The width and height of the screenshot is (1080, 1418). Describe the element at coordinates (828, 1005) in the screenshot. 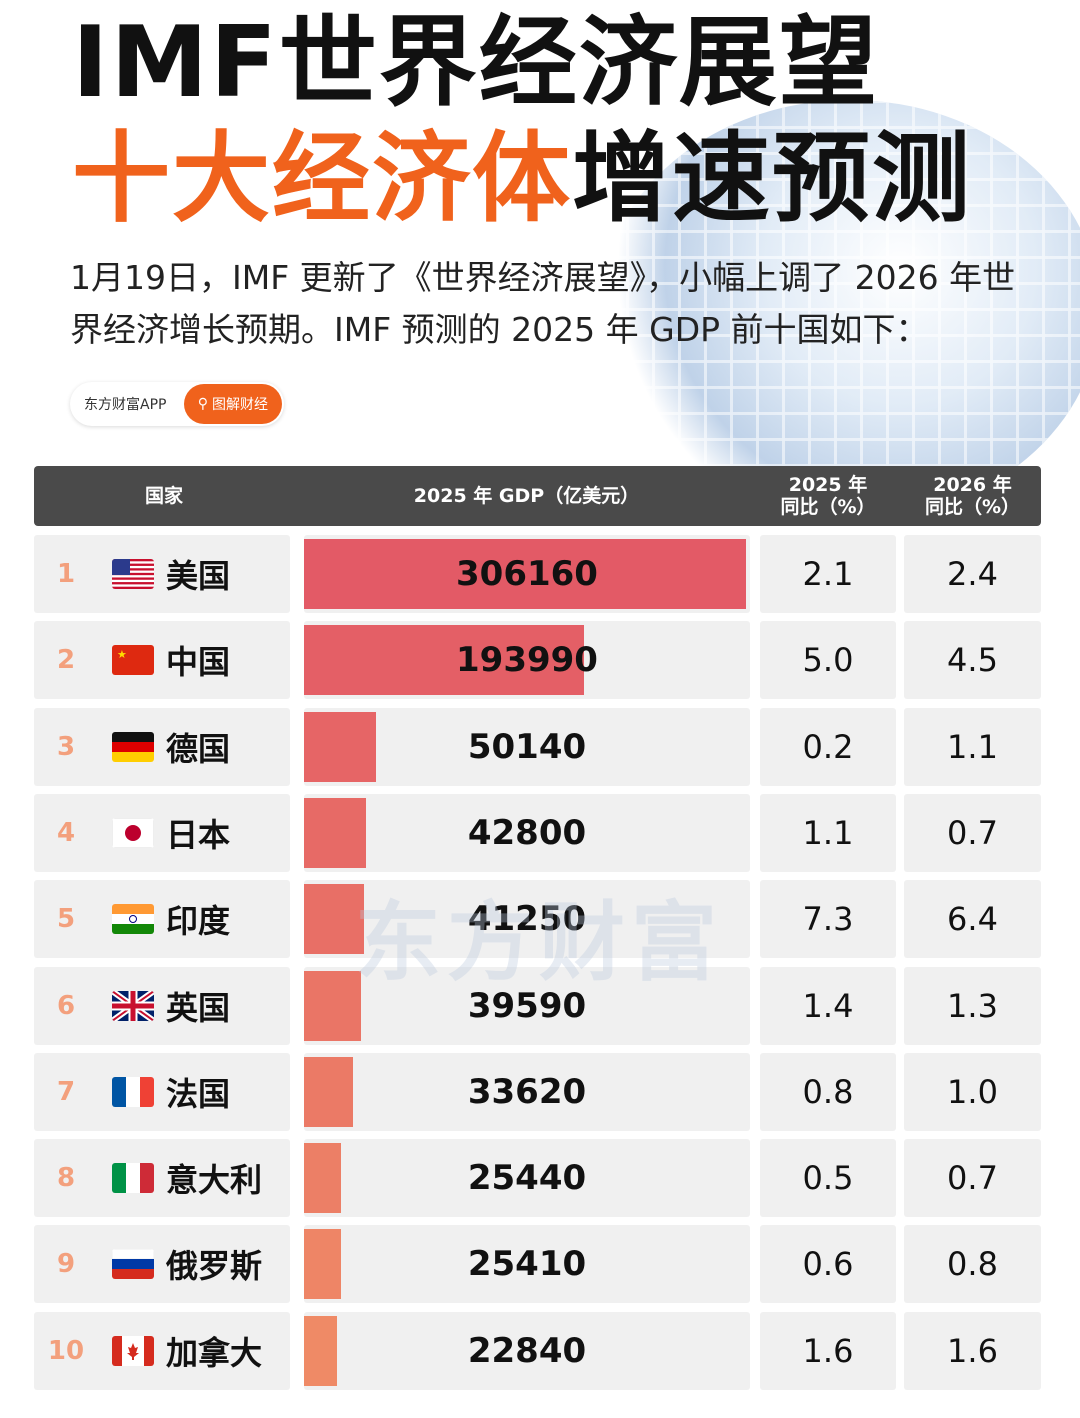

I see `growth-2025-cell: 1.4` at that location.